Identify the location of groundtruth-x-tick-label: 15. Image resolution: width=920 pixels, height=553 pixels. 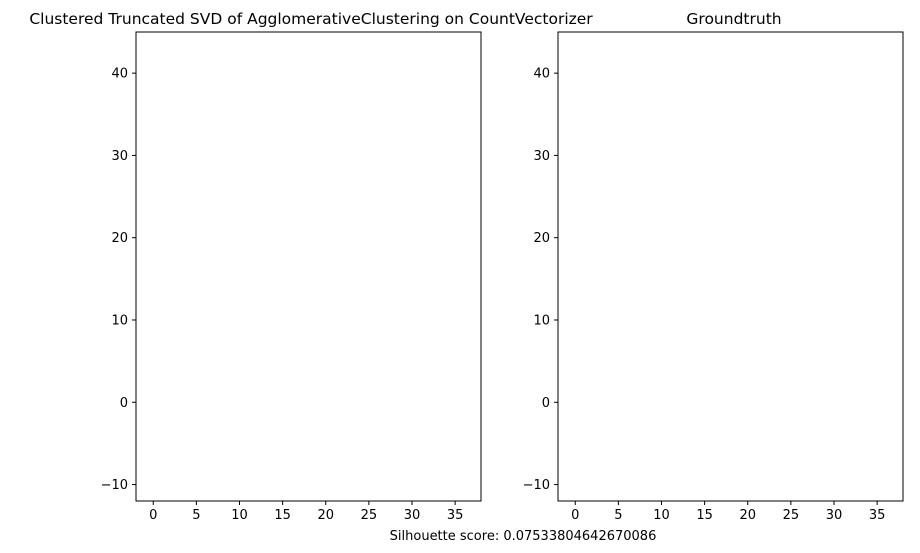
(704, 515).